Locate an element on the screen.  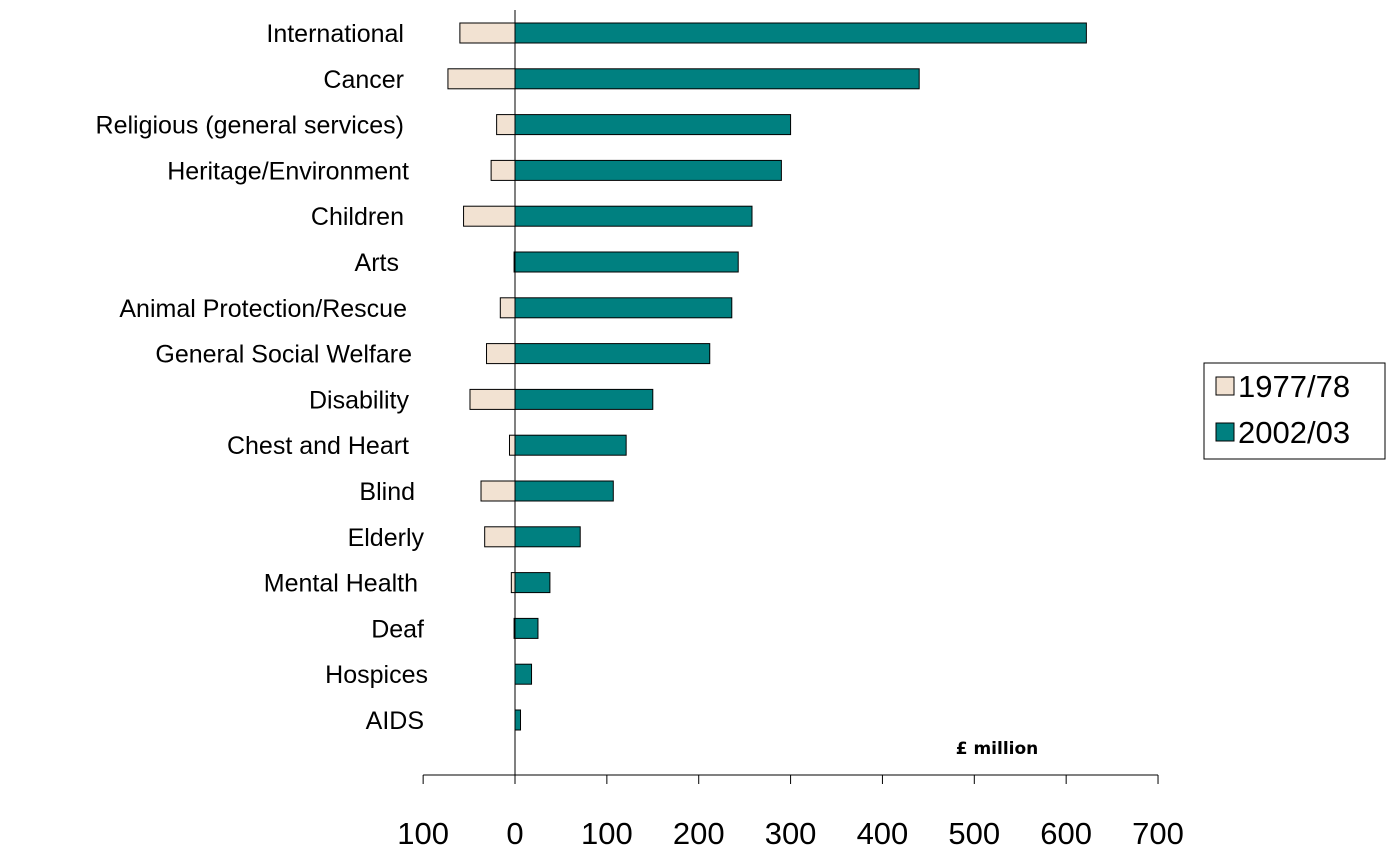
unit-label: £ million is located at coordinates (997, 749).